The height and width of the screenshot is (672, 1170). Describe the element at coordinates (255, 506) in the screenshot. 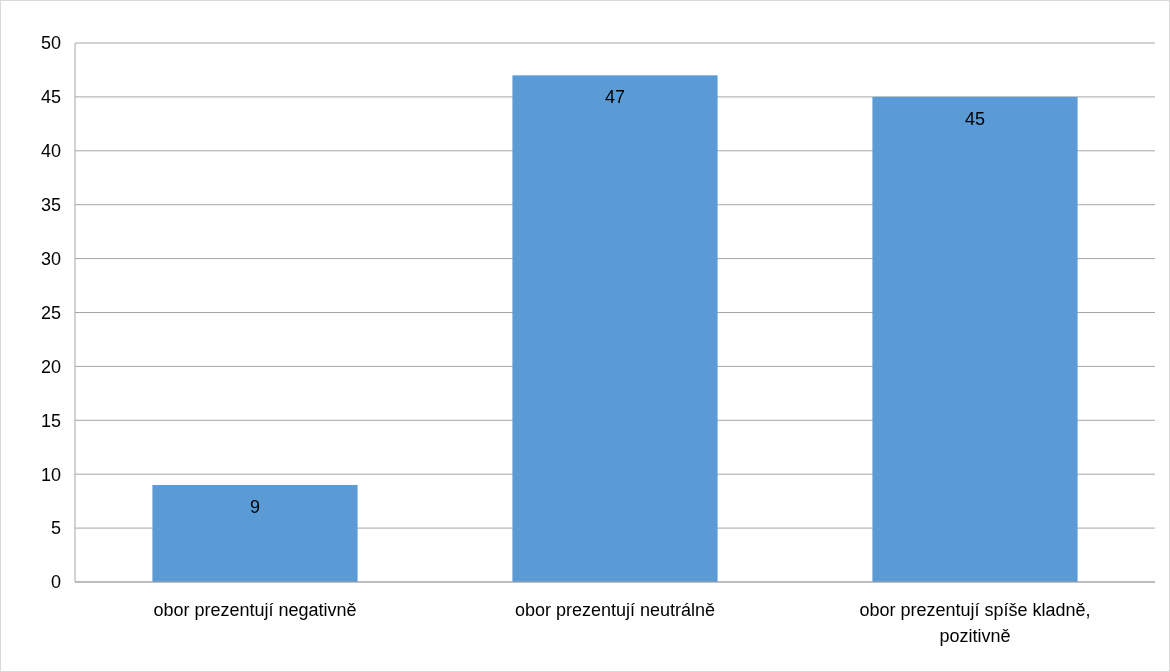

I see `data-label: 9` at that location.